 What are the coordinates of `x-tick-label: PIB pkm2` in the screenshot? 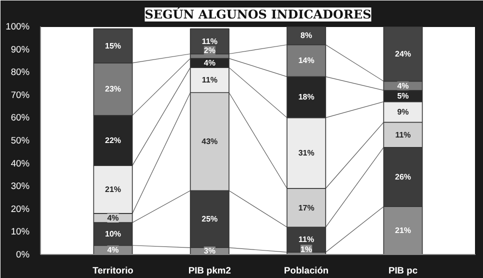 It's located at (209, 271).